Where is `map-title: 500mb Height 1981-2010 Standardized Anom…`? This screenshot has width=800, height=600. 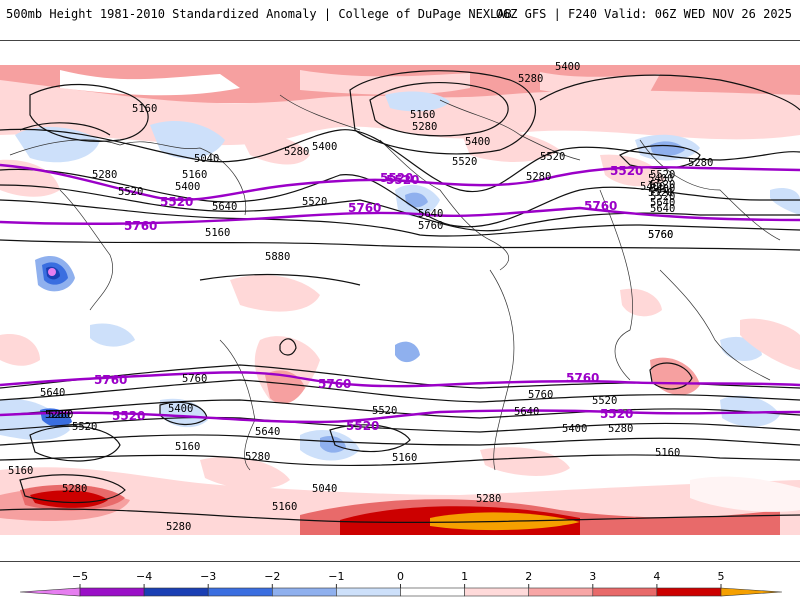 map-title: 500mb Height 1981-2010 Standardized Anom… is located at coordinates (259, 14).